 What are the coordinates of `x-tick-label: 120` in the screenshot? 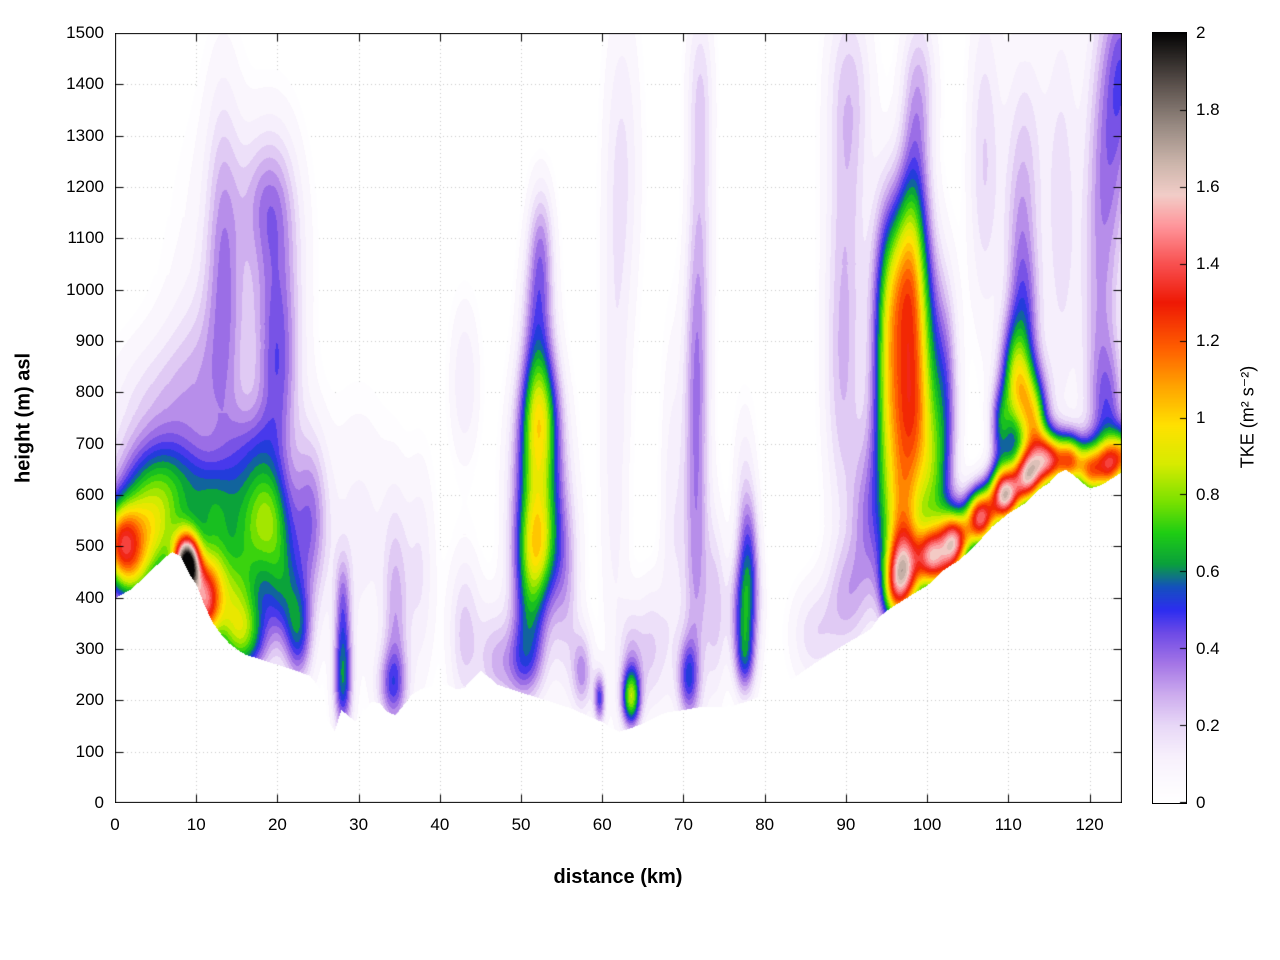 It's located at (1089, 824).